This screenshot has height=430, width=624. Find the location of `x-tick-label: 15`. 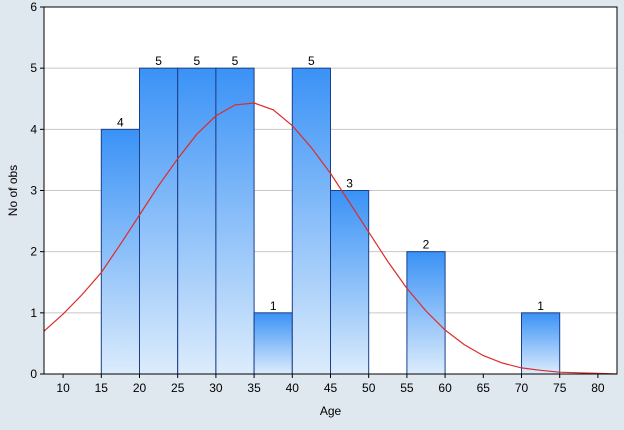

x-tick-label: 15 is located at coordinates (102, 388).